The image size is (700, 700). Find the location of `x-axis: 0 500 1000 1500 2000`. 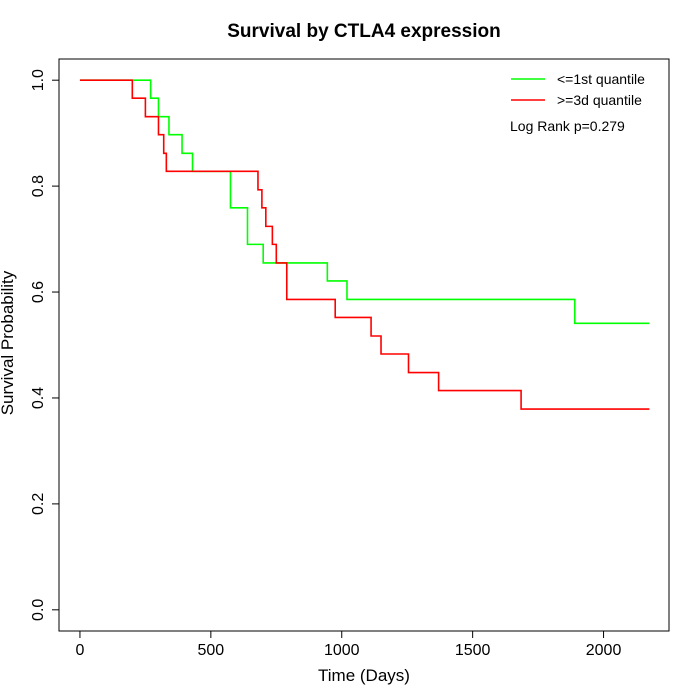

x-axis: 0 500 1000 1500 2000 is located at coordinates (348, 644).